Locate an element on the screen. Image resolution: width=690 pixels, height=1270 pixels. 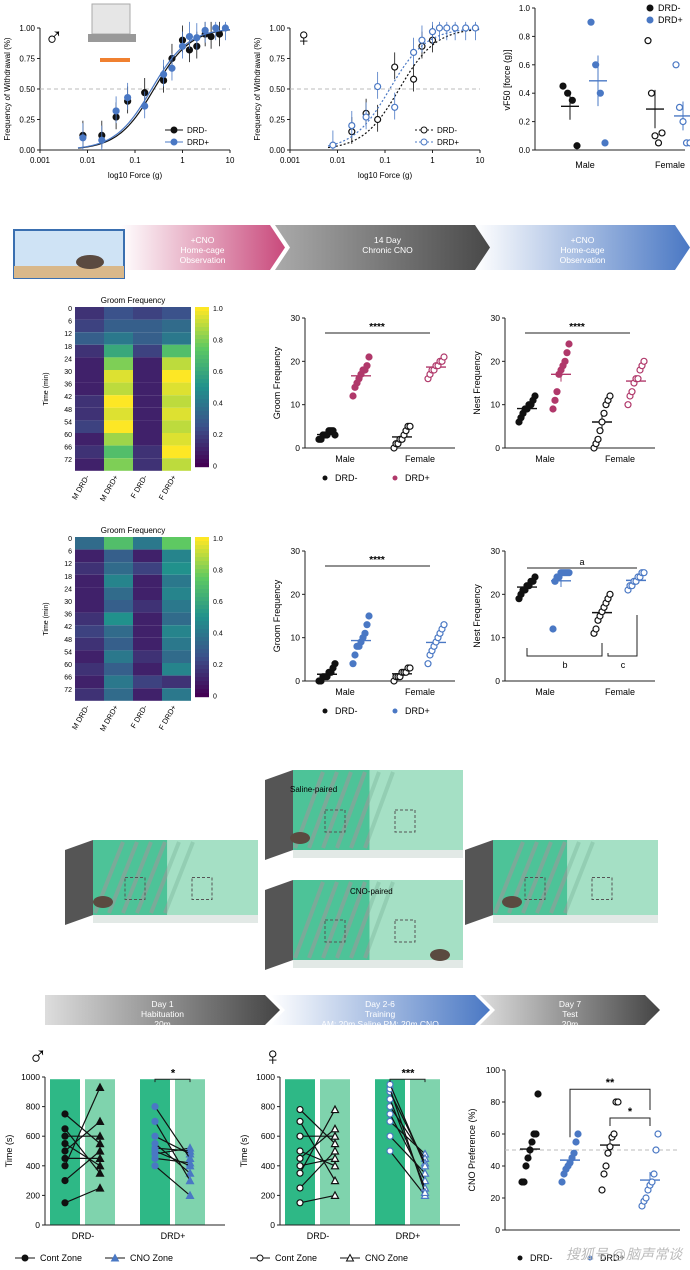
col-label: F DRD+ is located at coordinates (168, 487).